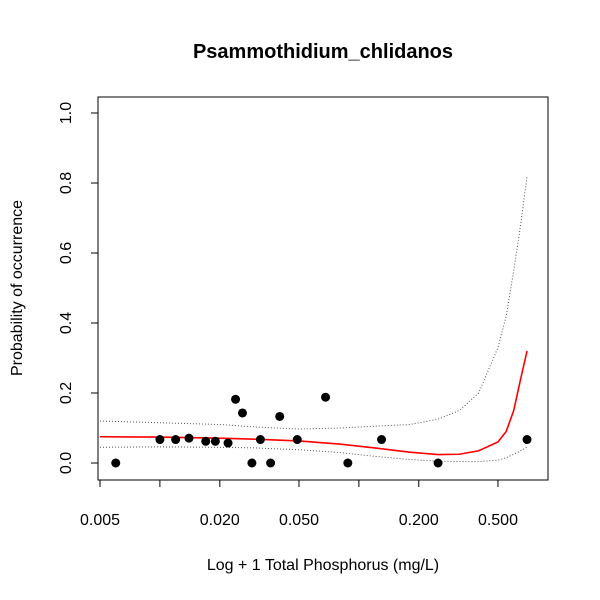 The height and width of the screenshot is (600, 600). I want to click on data-points, so click(321, 430).